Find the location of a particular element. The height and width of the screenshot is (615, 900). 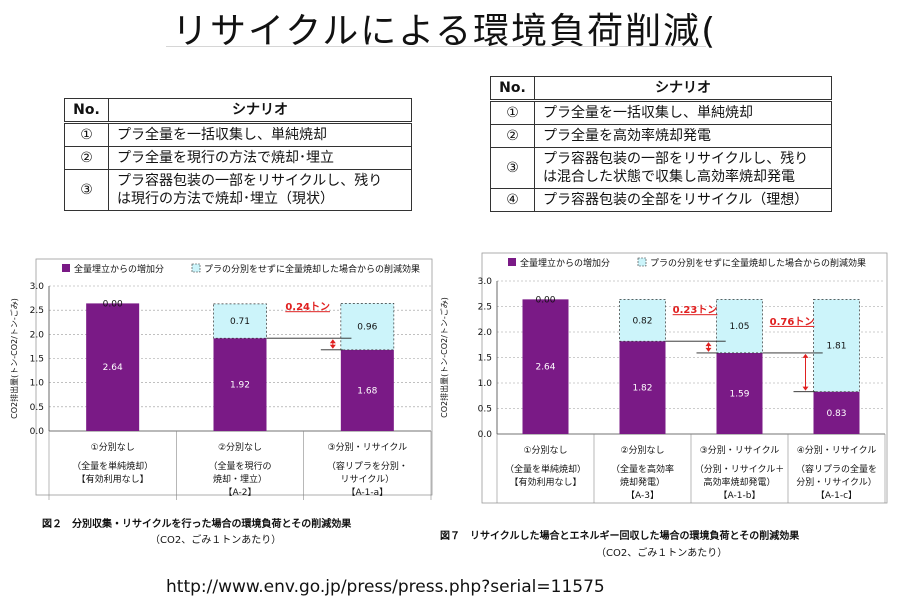

bar-value-label: 1.81 is located at coordinates (836, 347).